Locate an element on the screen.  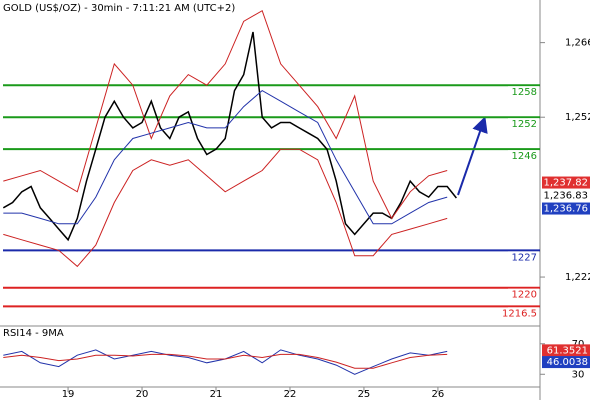
level-label: 1246 is located at coordinates (524, 156).